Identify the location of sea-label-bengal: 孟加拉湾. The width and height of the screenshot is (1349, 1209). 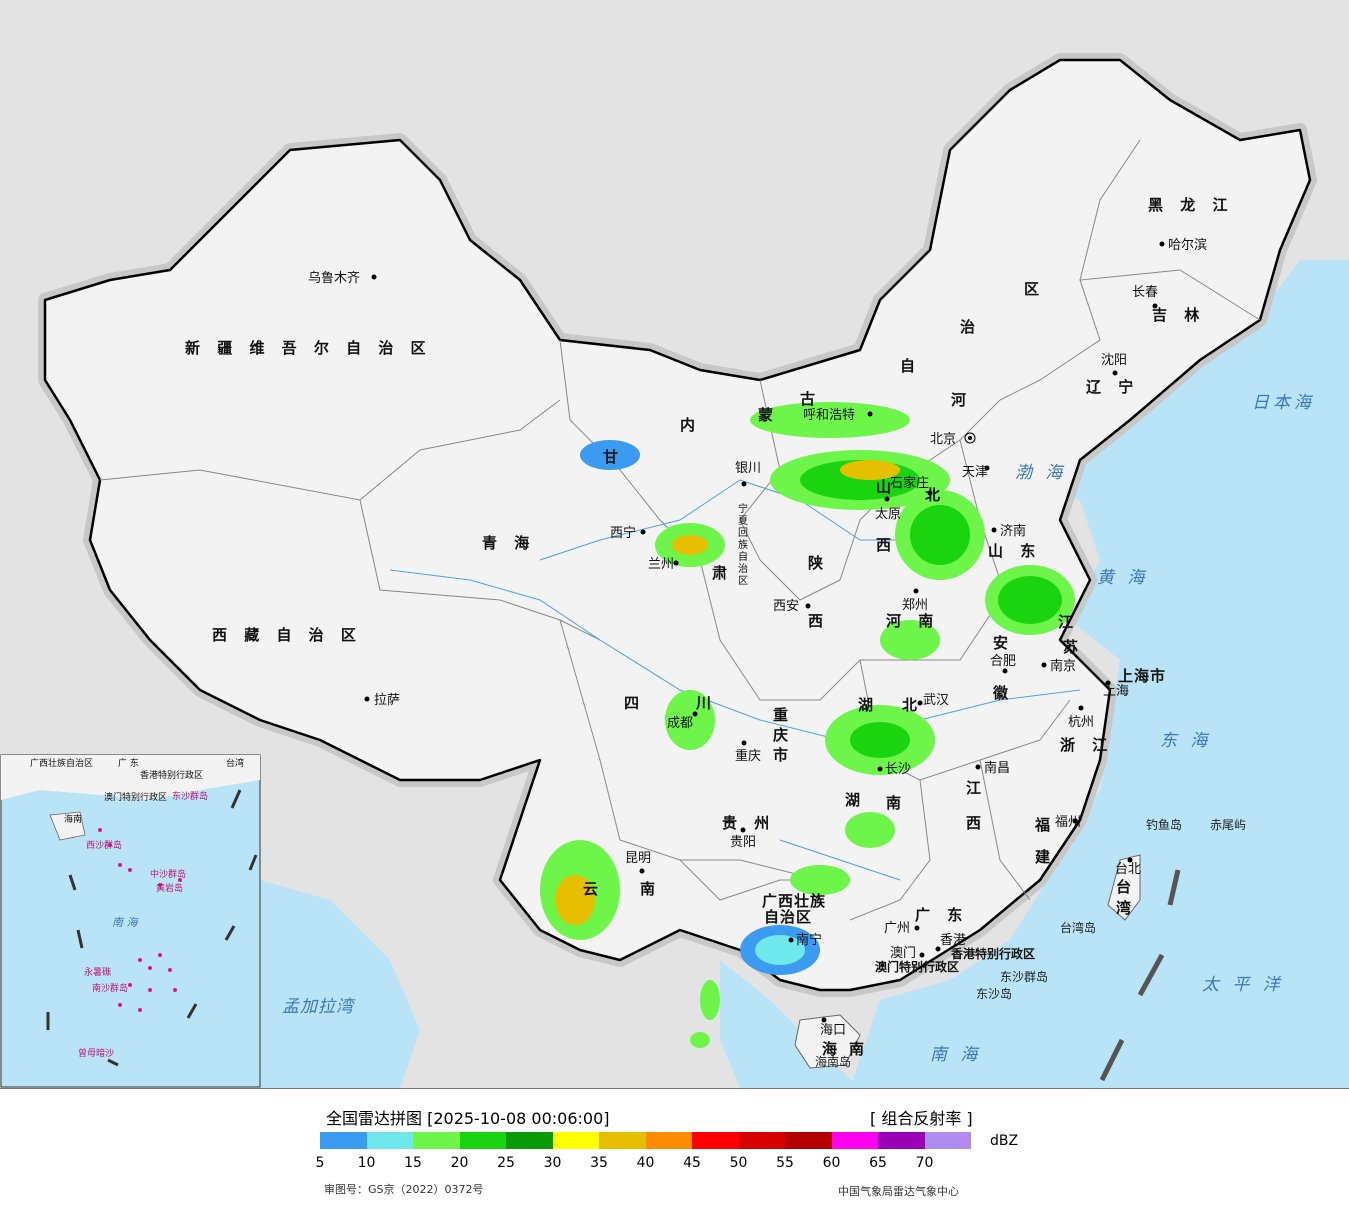
(319, 1007).